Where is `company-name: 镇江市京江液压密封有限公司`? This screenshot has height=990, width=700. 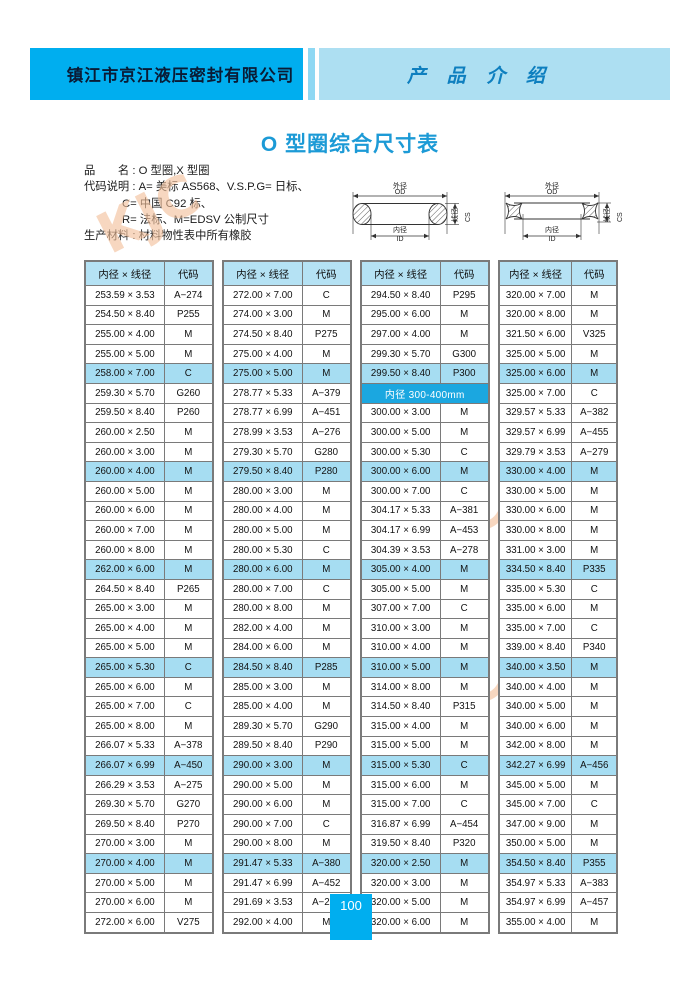
company-name: 镇江市京江液压密封有限公司 is located at coordinates (180, 75).